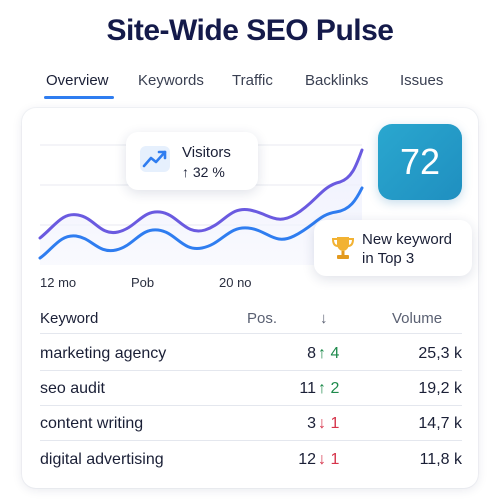  What do you see at coordinates (72, 388) in the screenshot?
I see `keyword-cell: seo audit` at bounding box center [72, 388].